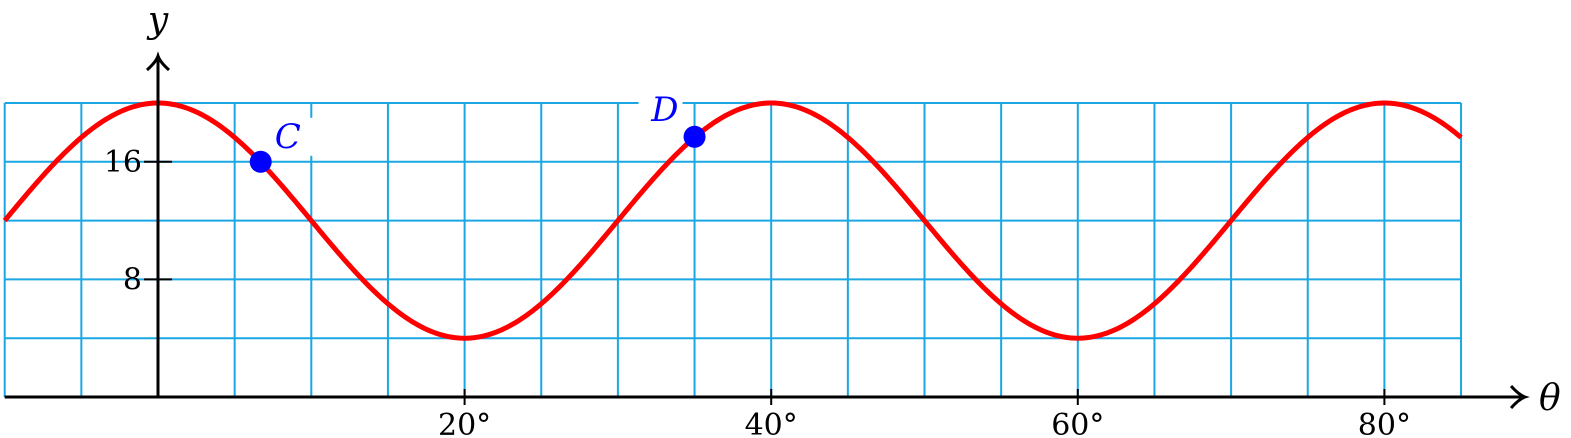 The height and width of the screenshot is (438, 1571). I want to click on point-c, so click(260, 161).